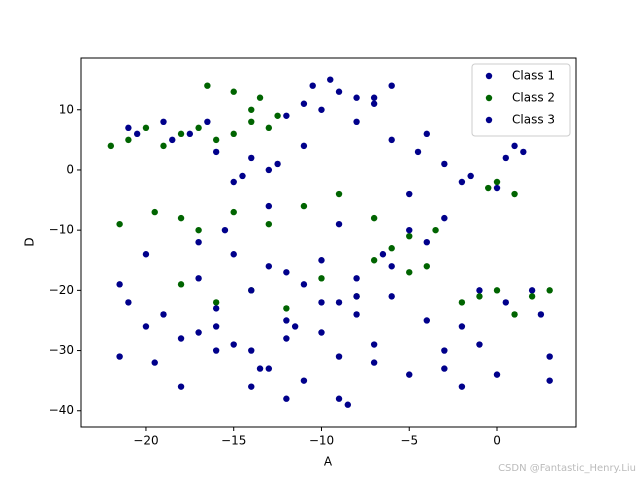 This screenshot has height=480, width=640. I want to click on x-tick-label: 0, so click(497, 441).